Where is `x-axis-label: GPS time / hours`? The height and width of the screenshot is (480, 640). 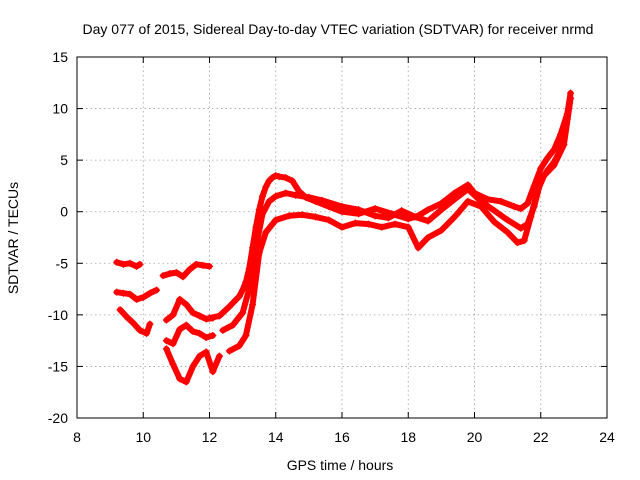 x-axis-label: GPS time / hours is located at coordinates (340, 465).